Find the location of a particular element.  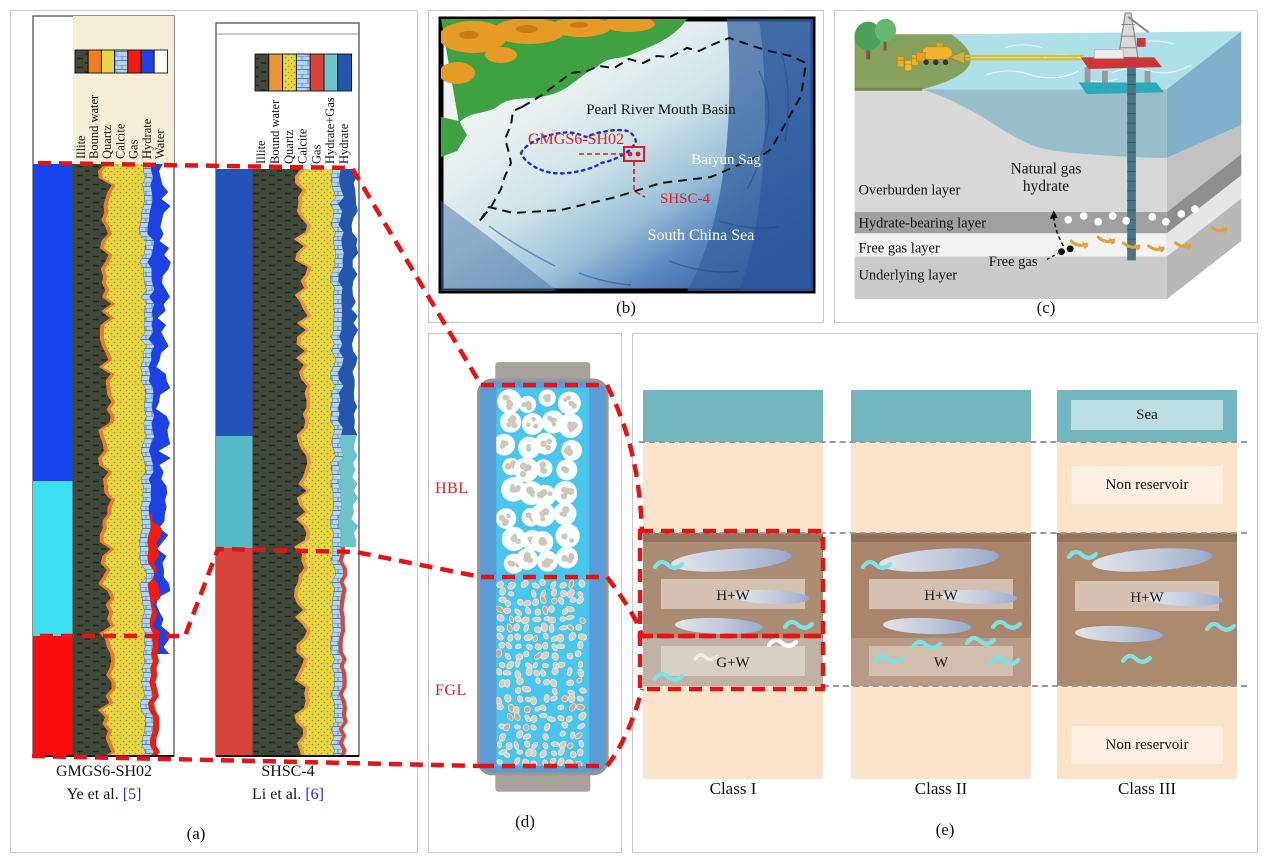

deepest-sea-region is located at coordinates (776, 155).